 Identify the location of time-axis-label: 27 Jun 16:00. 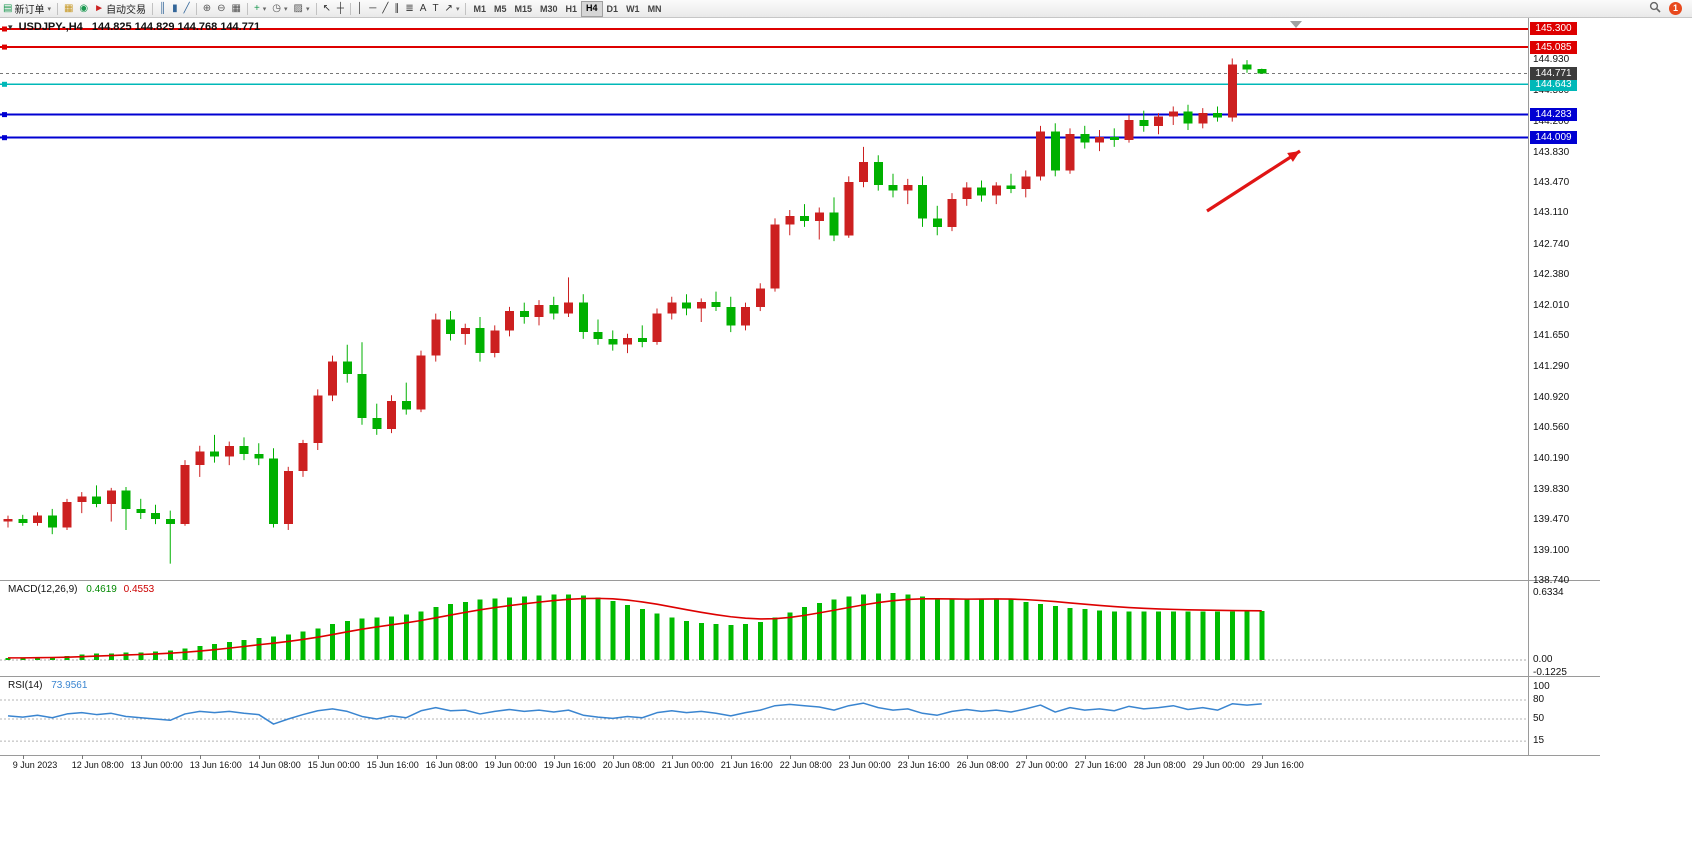
(1100, 765).